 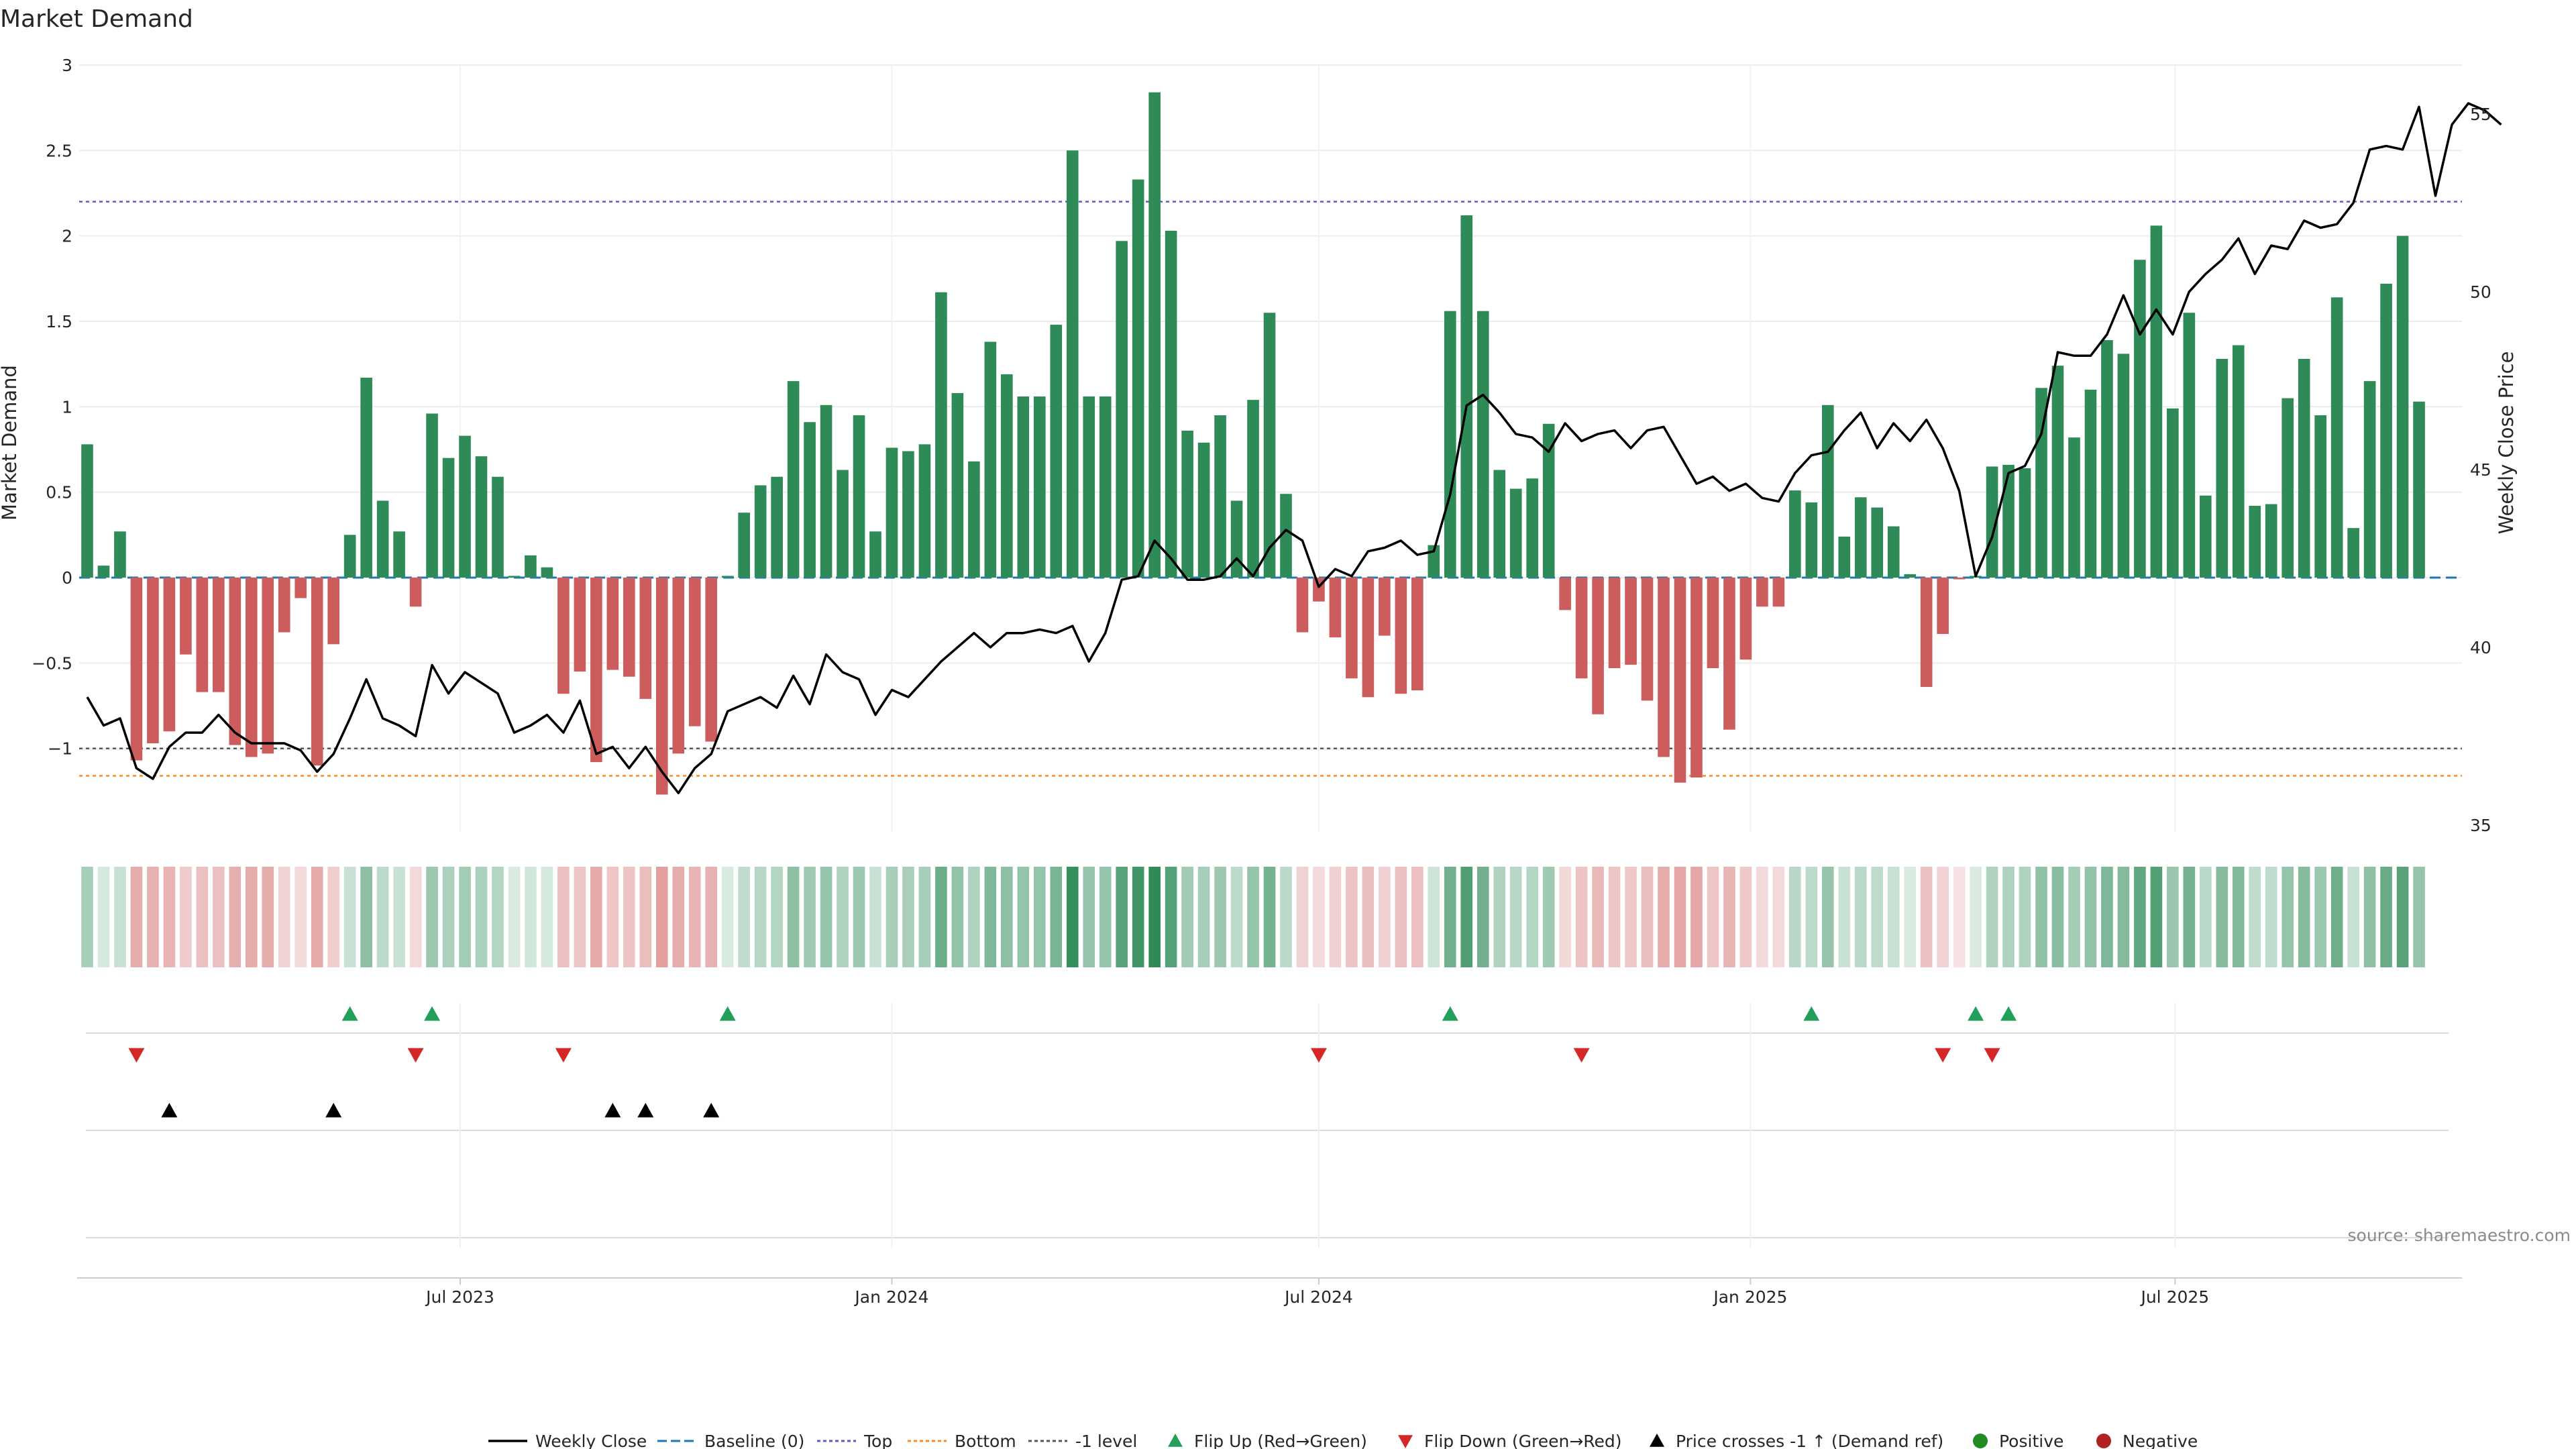 What do you see at coordinates (2147, 1440) in the screenshot?
I see `legend-negative: Negative` at bounding box center [2147, 1440].